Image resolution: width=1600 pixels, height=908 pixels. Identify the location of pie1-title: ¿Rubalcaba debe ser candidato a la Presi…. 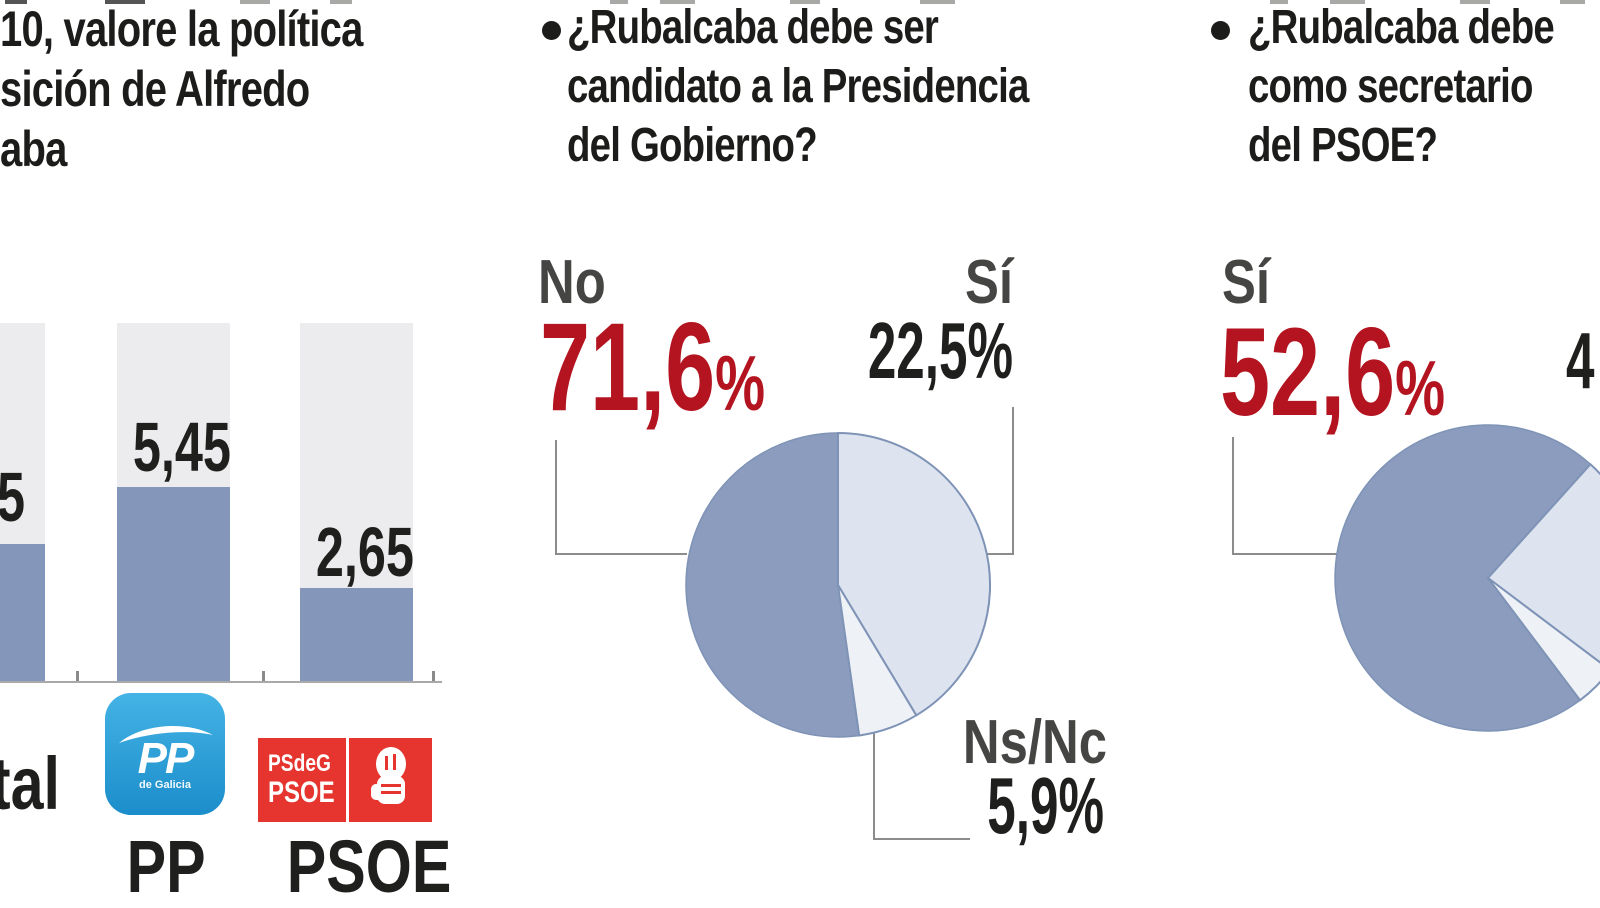
(798, 87).